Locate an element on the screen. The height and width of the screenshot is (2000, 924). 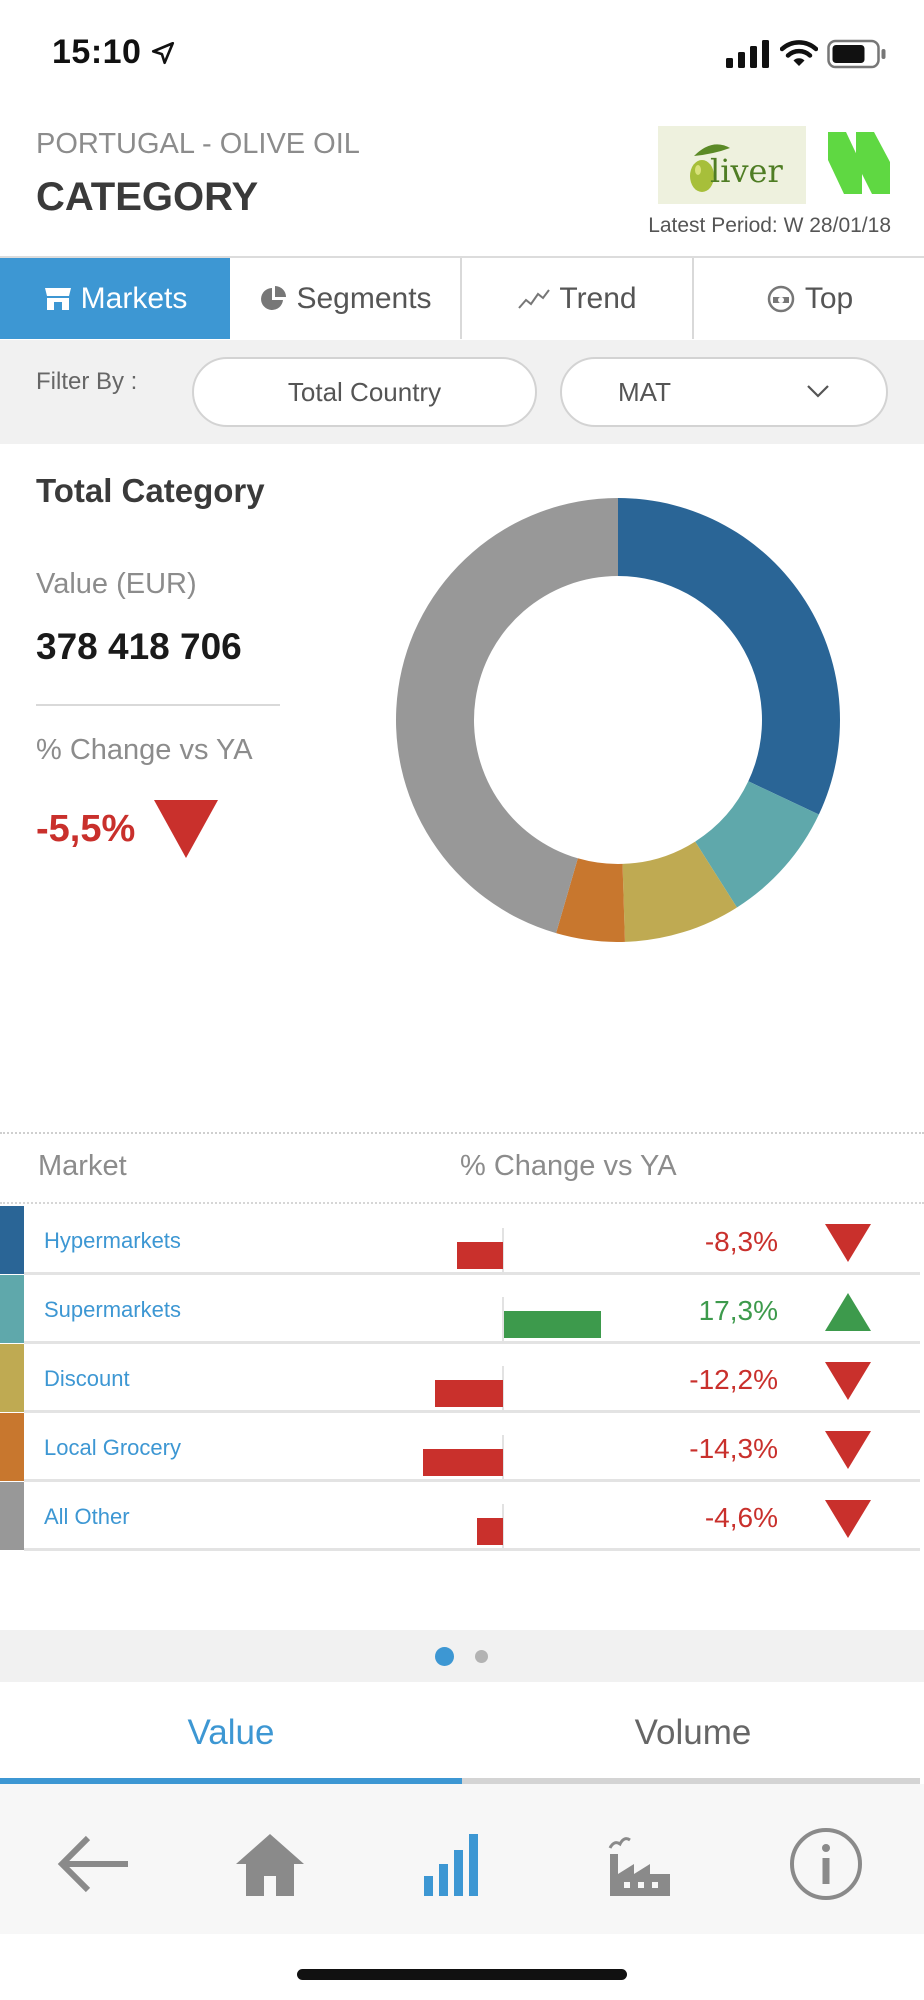
page-indicator is located at coordinates (462, 1656).